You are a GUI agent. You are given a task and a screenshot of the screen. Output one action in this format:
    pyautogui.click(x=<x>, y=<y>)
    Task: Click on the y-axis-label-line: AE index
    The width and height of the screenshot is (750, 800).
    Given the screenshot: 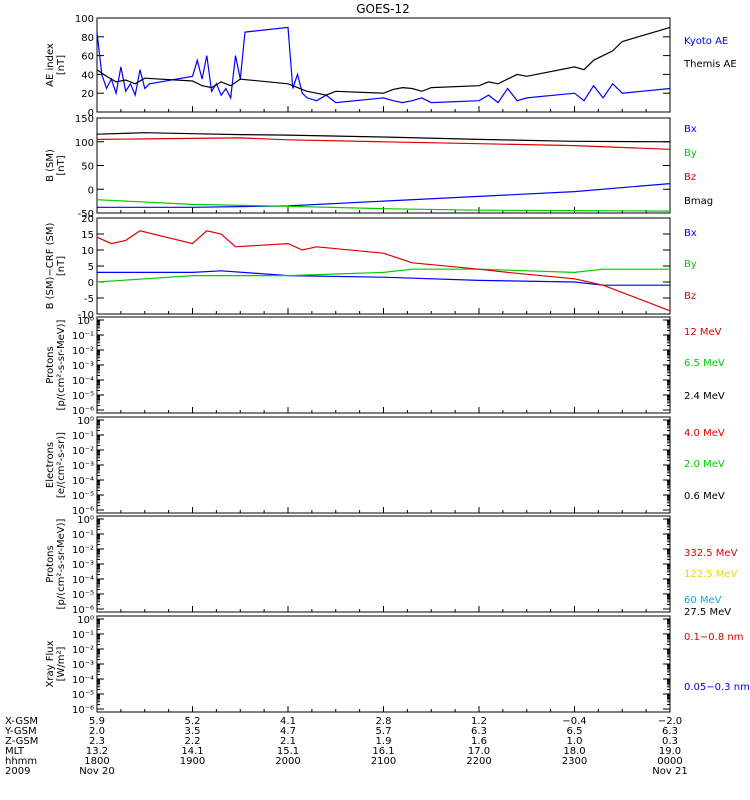 What is the action you would take?
    pyautogui.click(x=50, y=65)
    